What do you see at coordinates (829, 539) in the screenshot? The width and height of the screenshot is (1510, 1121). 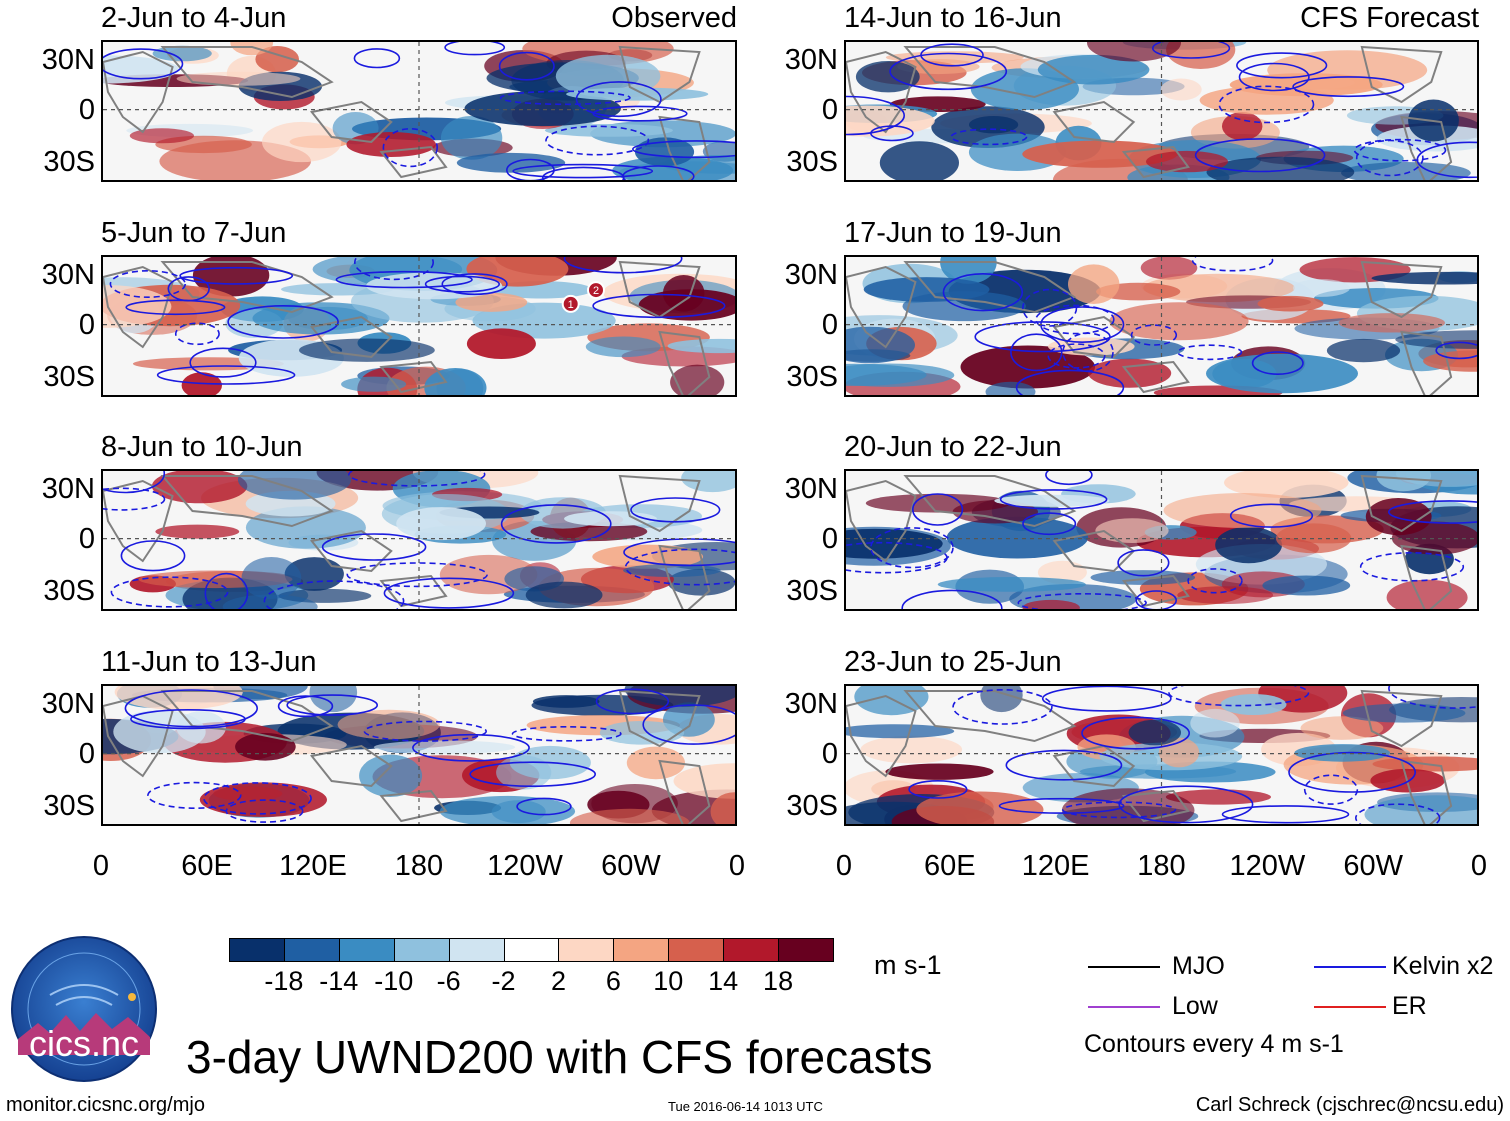 I see `lat-label: 0` at bounding box center [829, 539].